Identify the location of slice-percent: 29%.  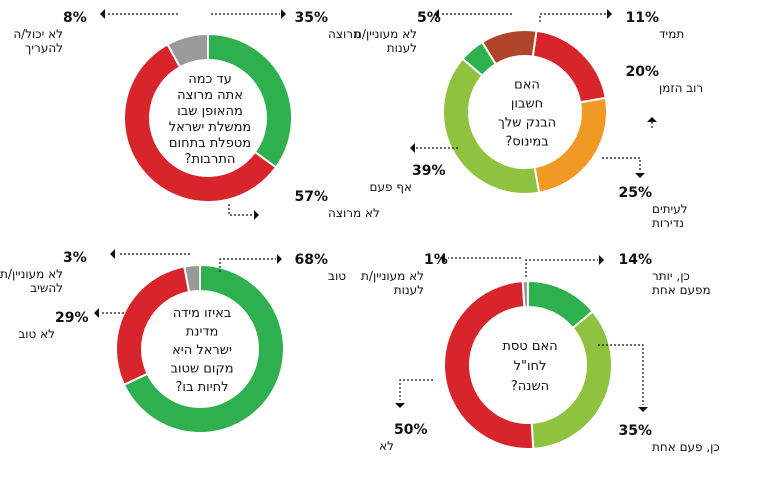
(72, 318).